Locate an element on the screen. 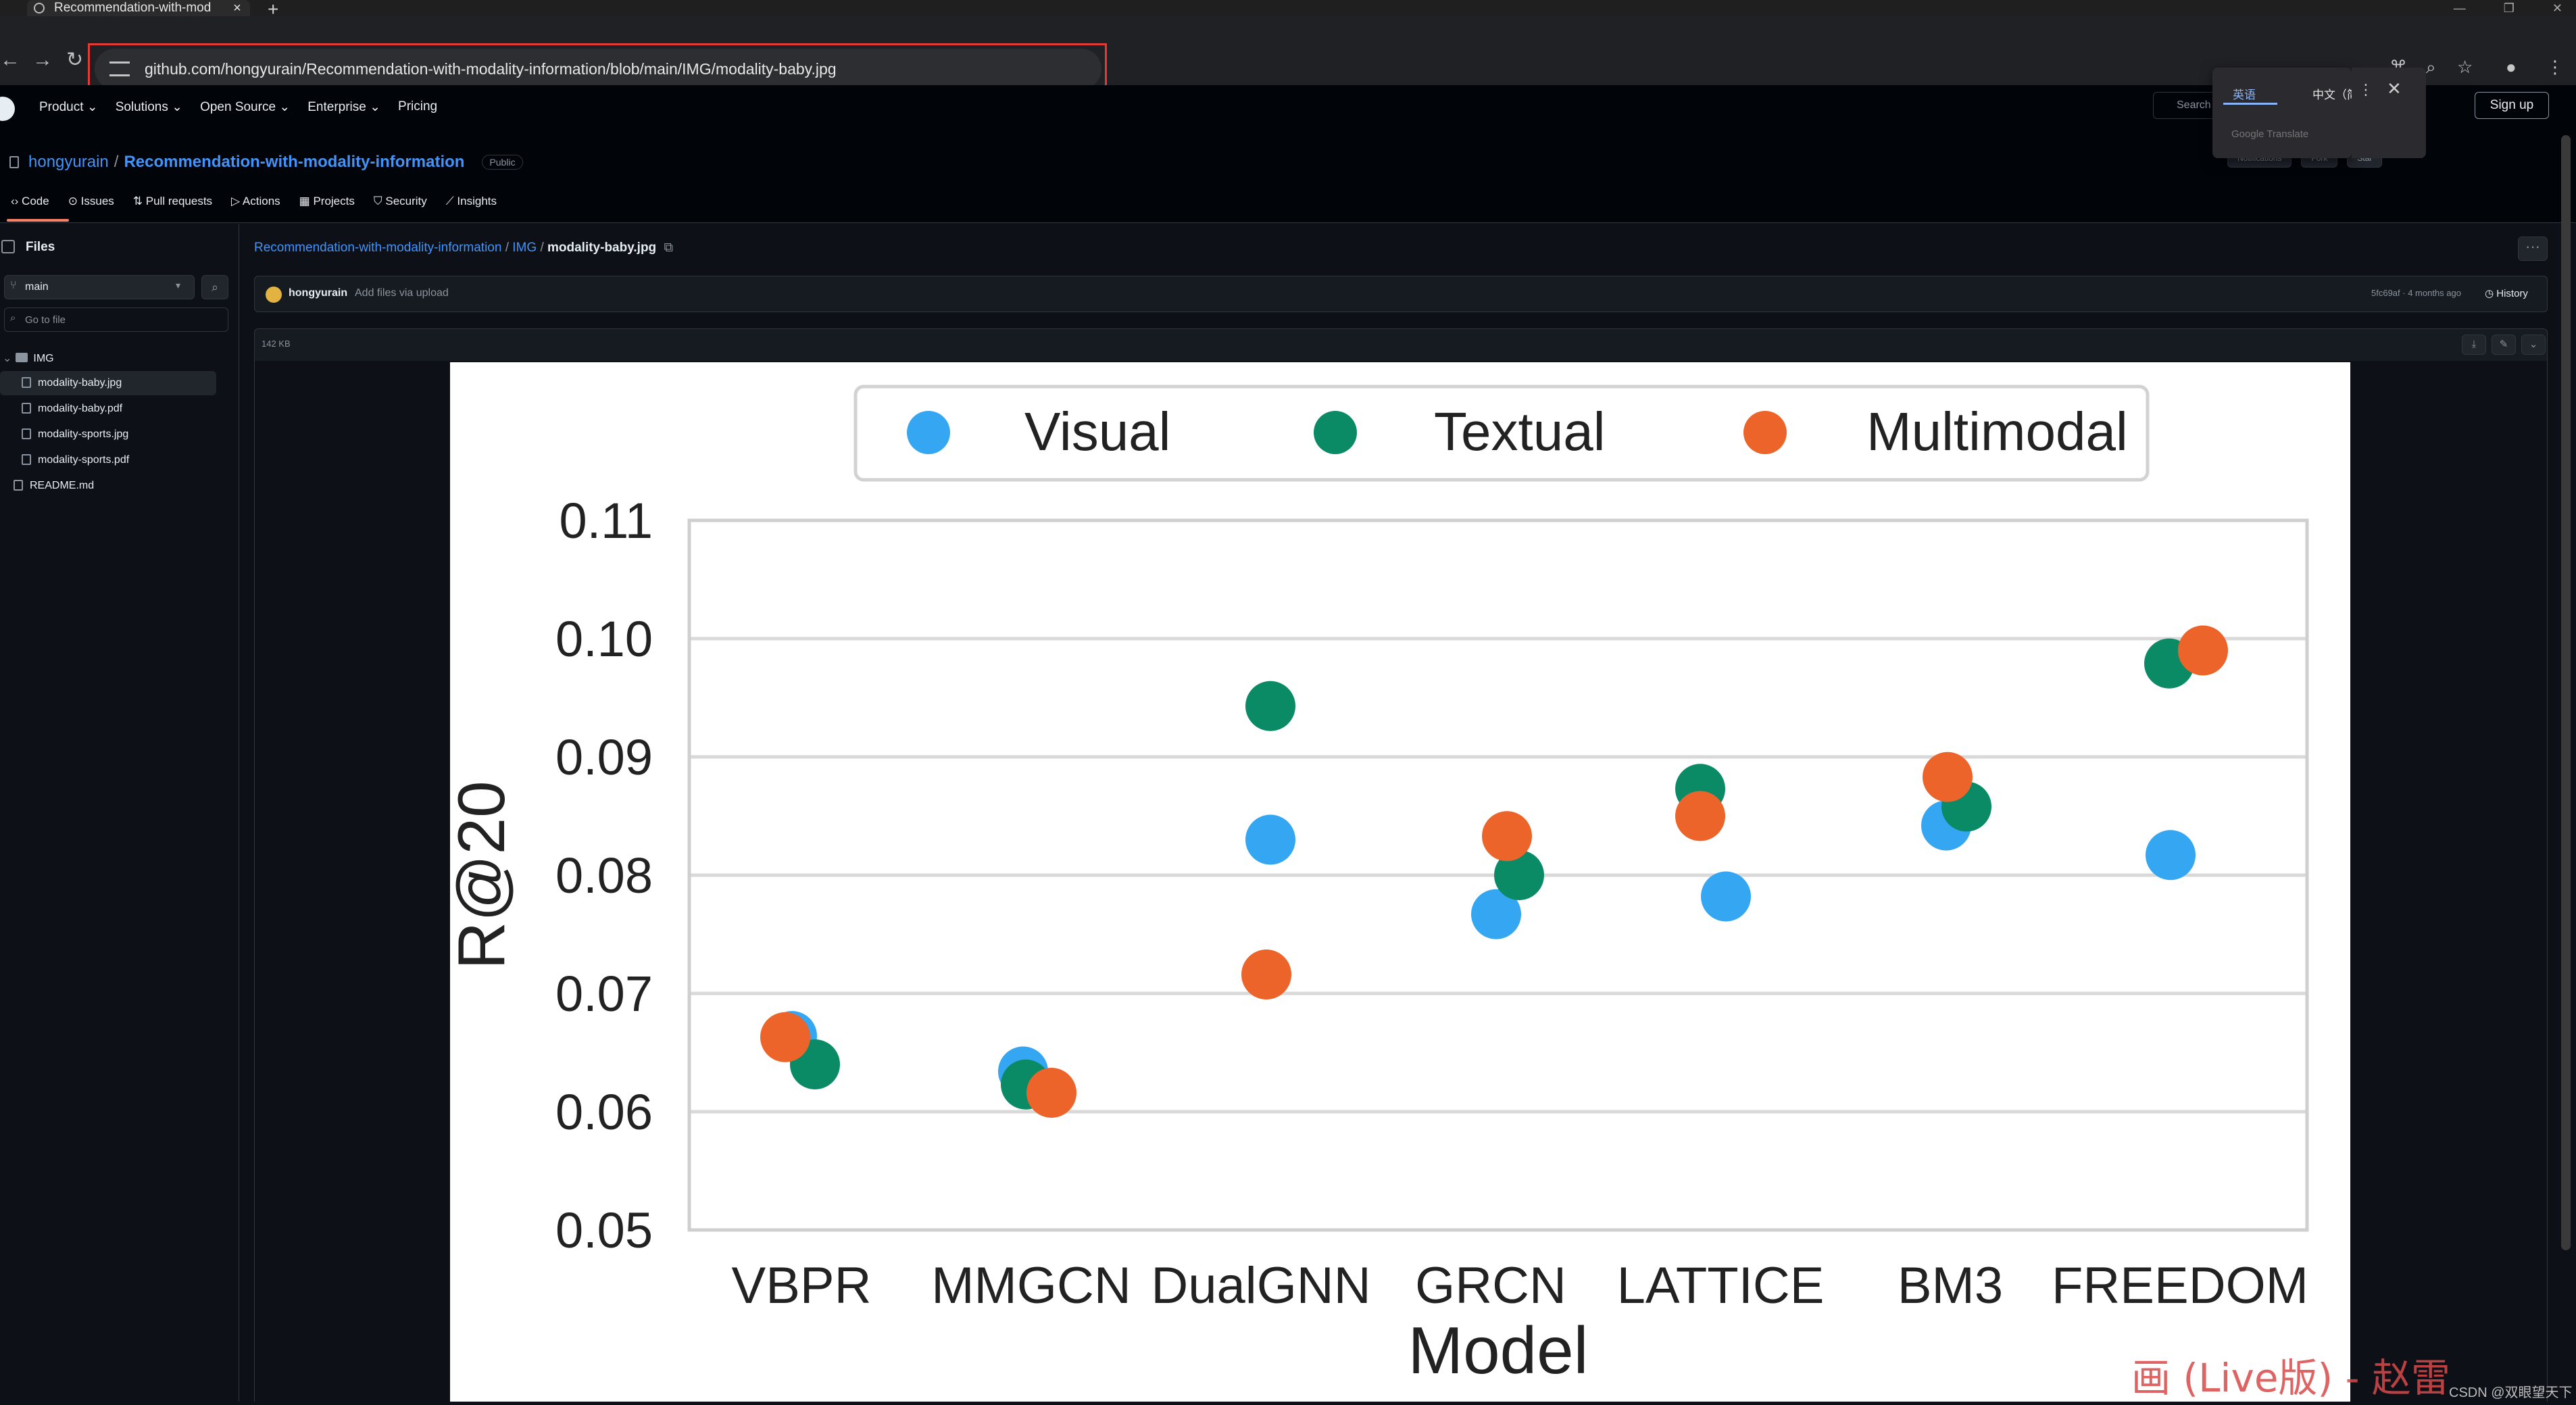 Image resolution: width=2576 pixels, height=1405 pixels. github-logo-icon is located at coordinates (7, 109).